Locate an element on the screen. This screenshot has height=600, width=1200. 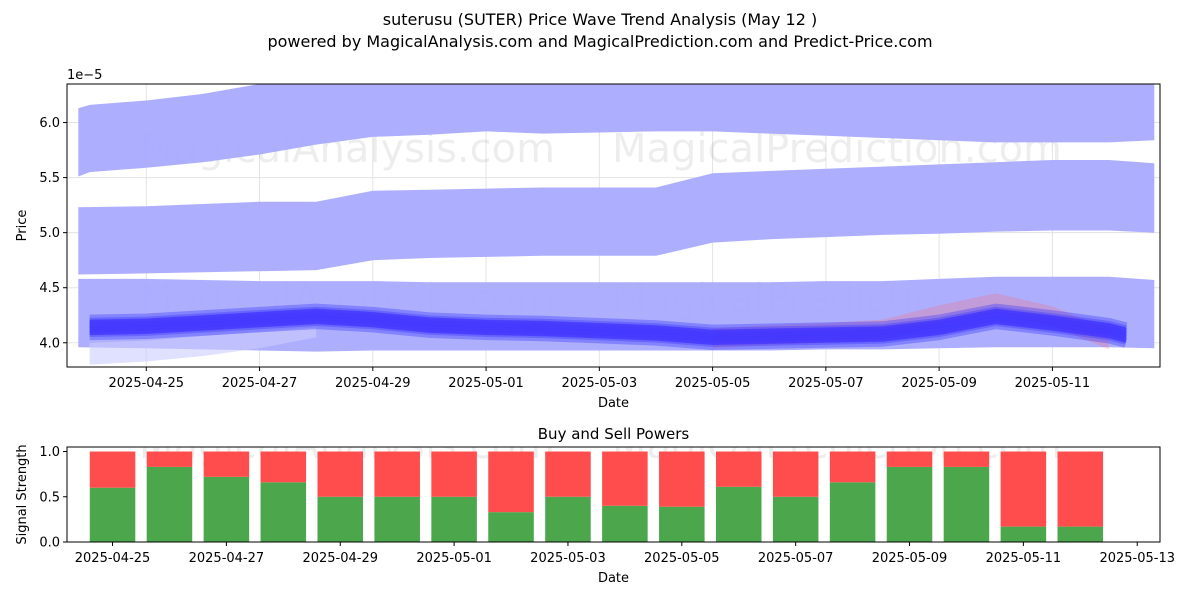
y-tick-label: 0.0 is located at coordinates (49, 543).